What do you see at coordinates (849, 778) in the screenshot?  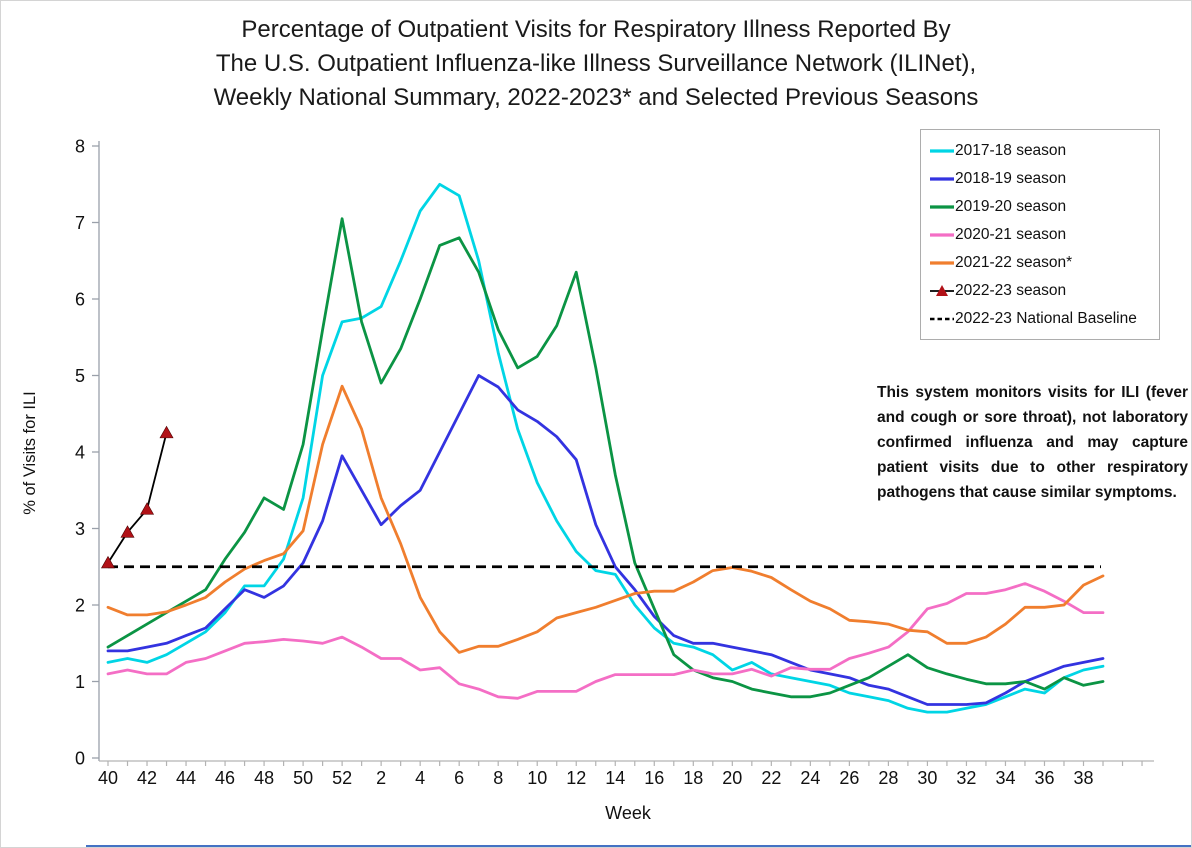 I see `x-tick-label: 26` at bounding box center [849, 778].